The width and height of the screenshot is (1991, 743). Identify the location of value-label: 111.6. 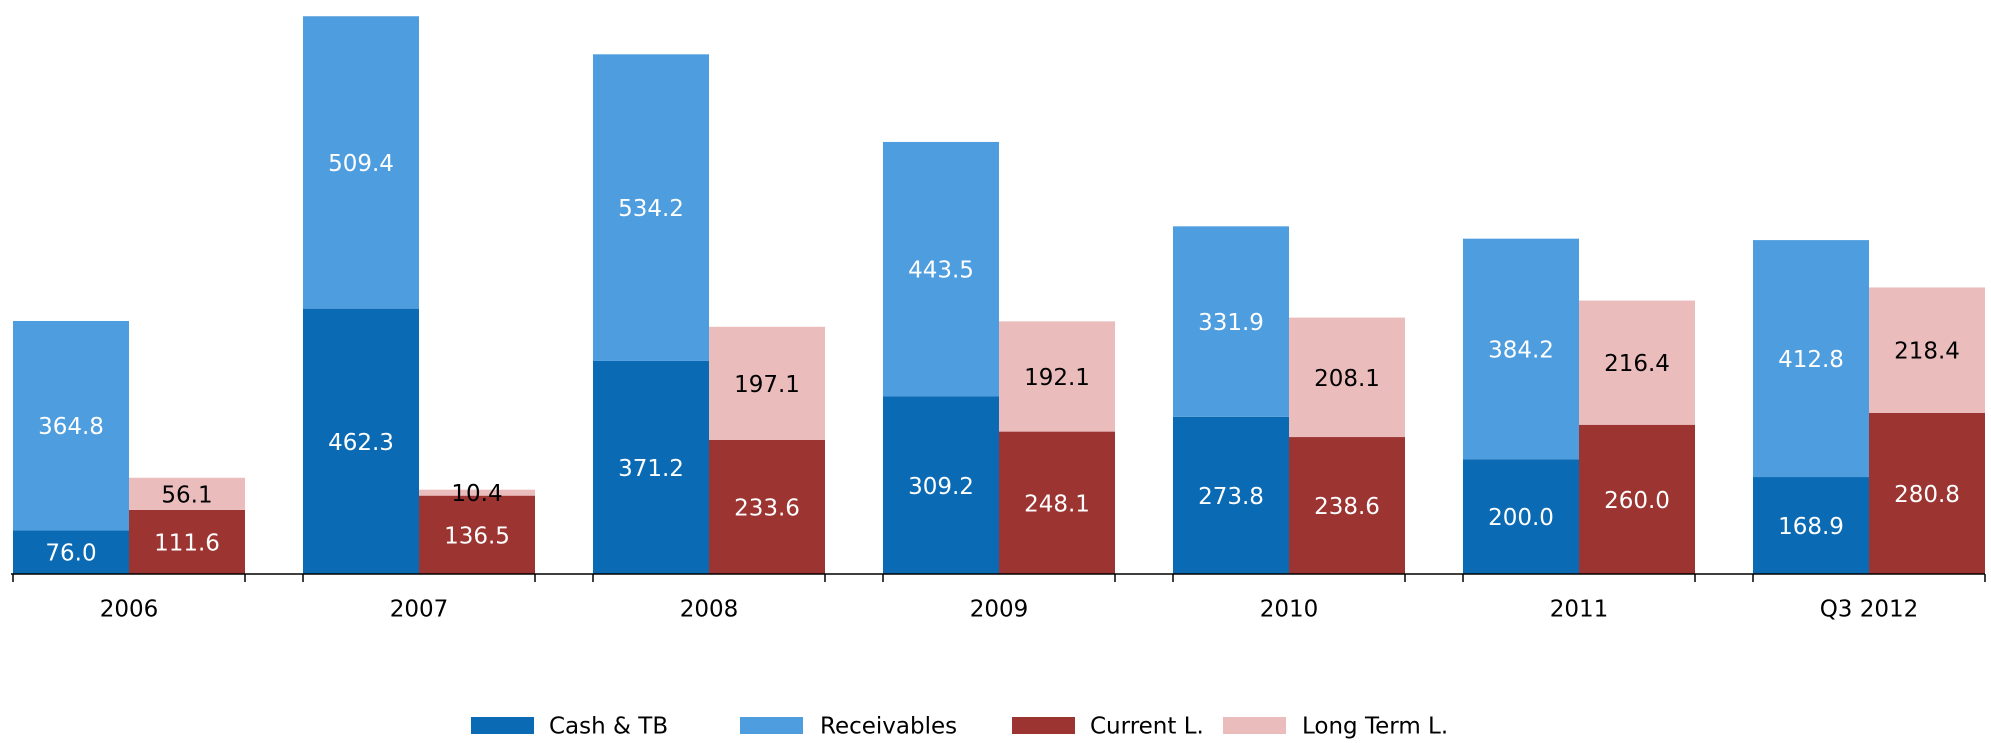
(187, 543).